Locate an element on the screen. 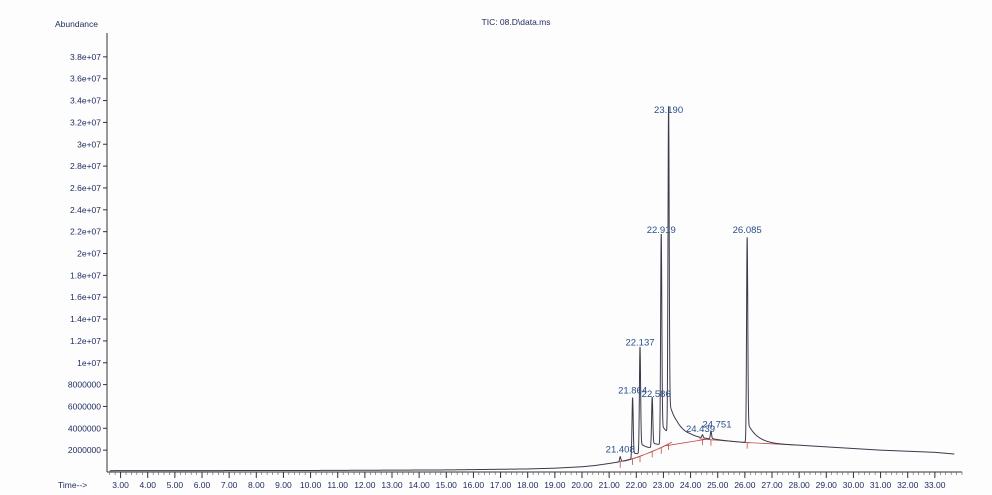  y-tick-label: 3e+07 is located at coordinates (89, 144).